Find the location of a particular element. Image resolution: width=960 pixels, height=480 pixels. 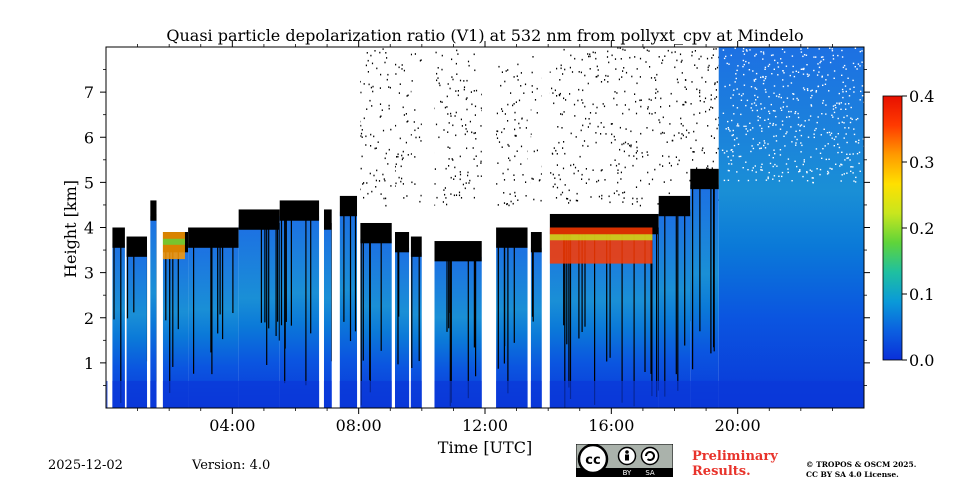

y-tick-label: 3 is located at coordinates (89, 273).